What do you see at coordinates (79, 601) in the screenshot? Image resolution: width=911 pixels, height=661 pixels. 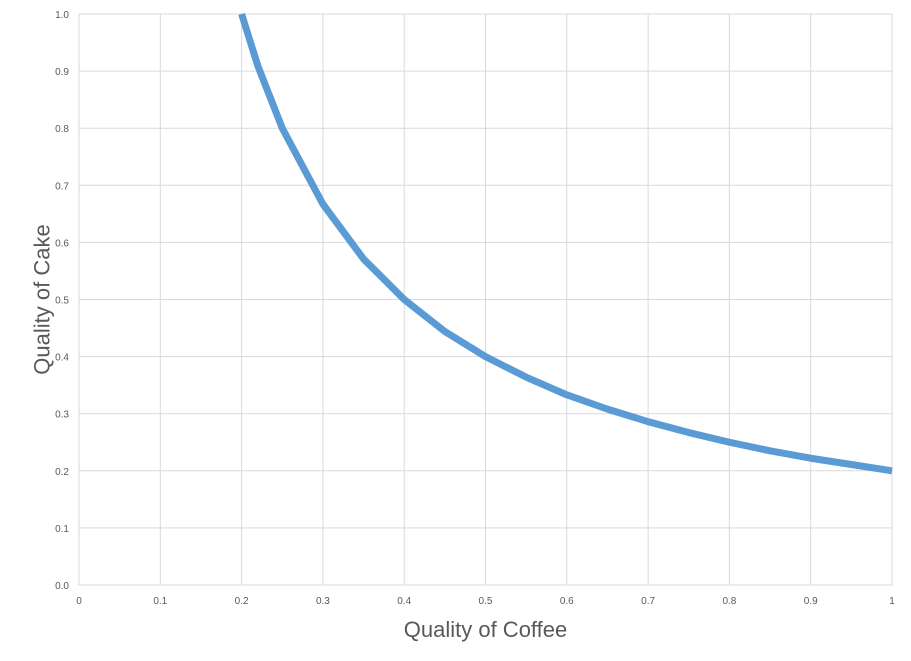 I see `x-tick-label: 0` at bounding box center [79, 601].